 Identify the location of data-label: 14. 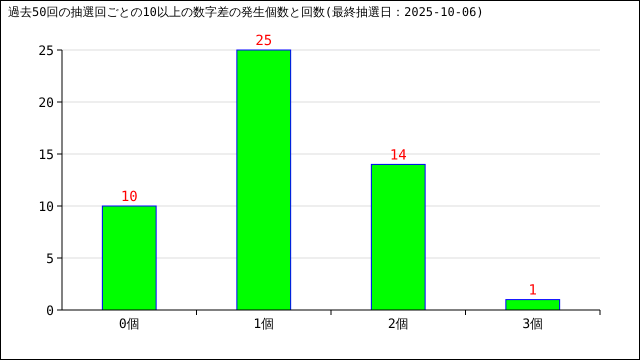
(398, 155).